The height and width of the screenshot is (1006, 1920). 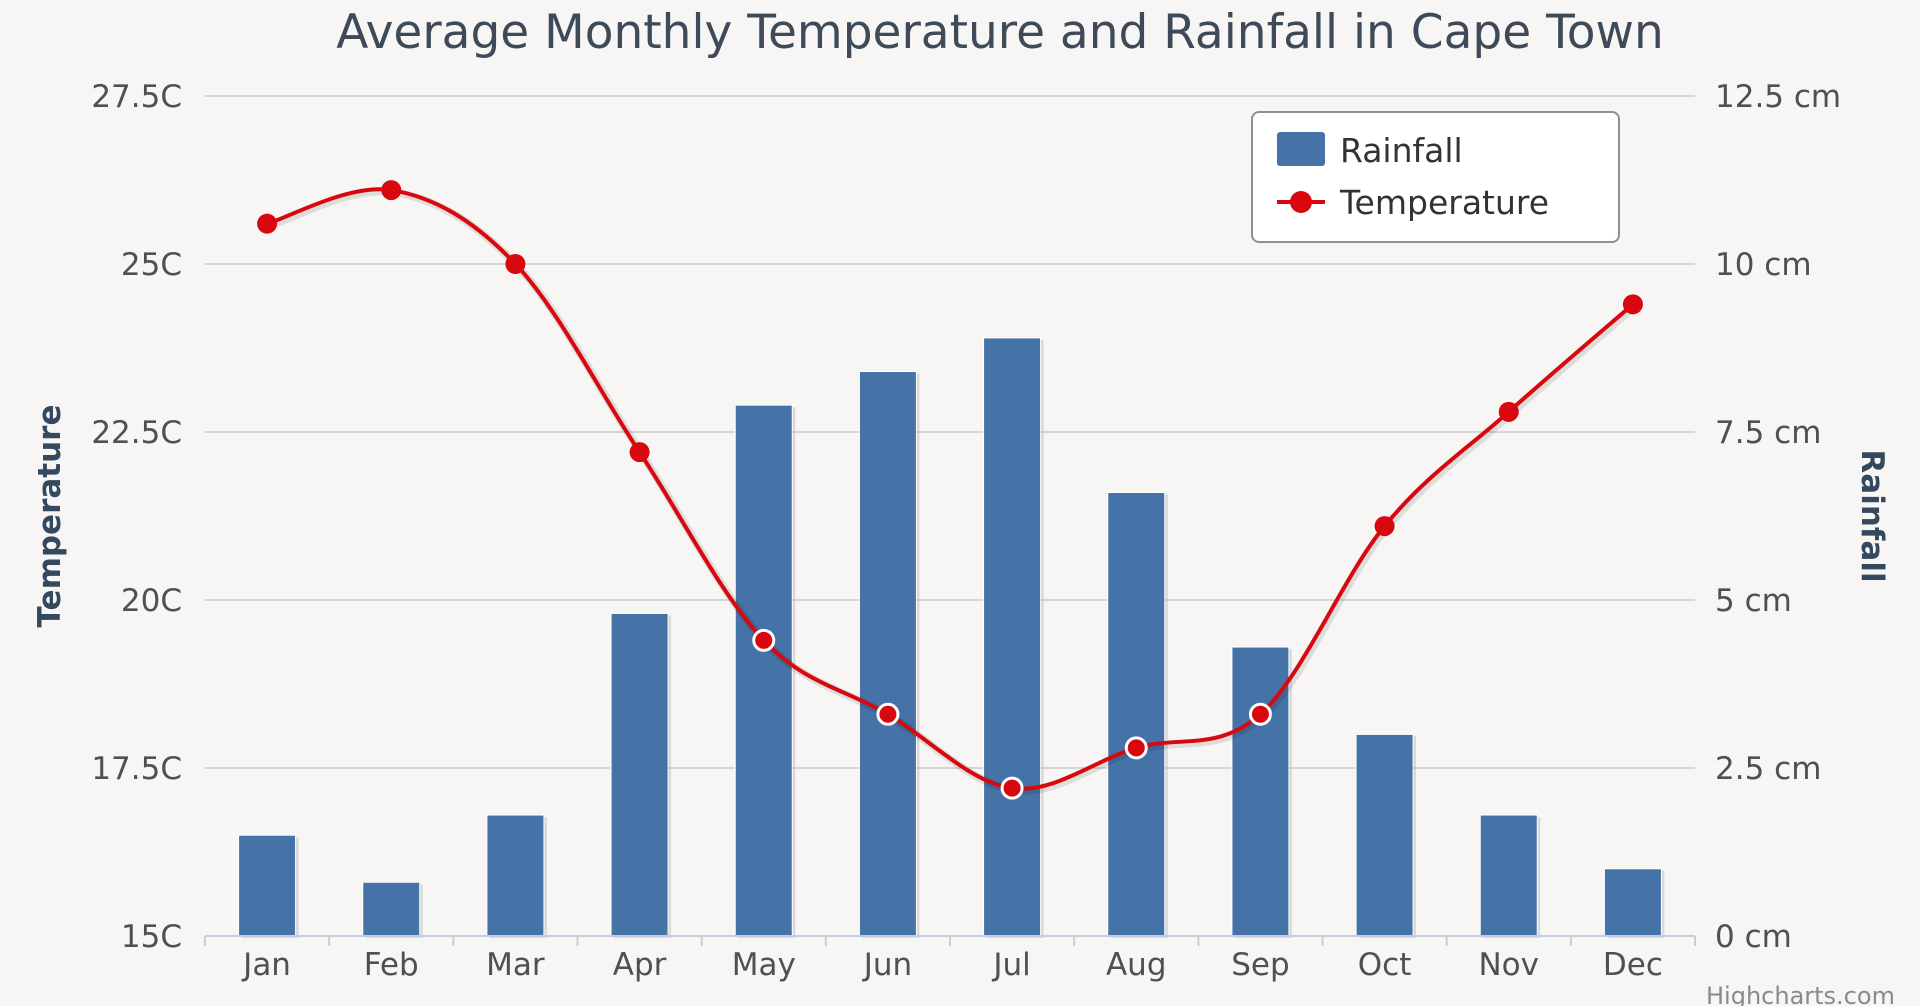 I want to click on legend-item-rainfall: Rainfall, so click(x=1370, y=150).